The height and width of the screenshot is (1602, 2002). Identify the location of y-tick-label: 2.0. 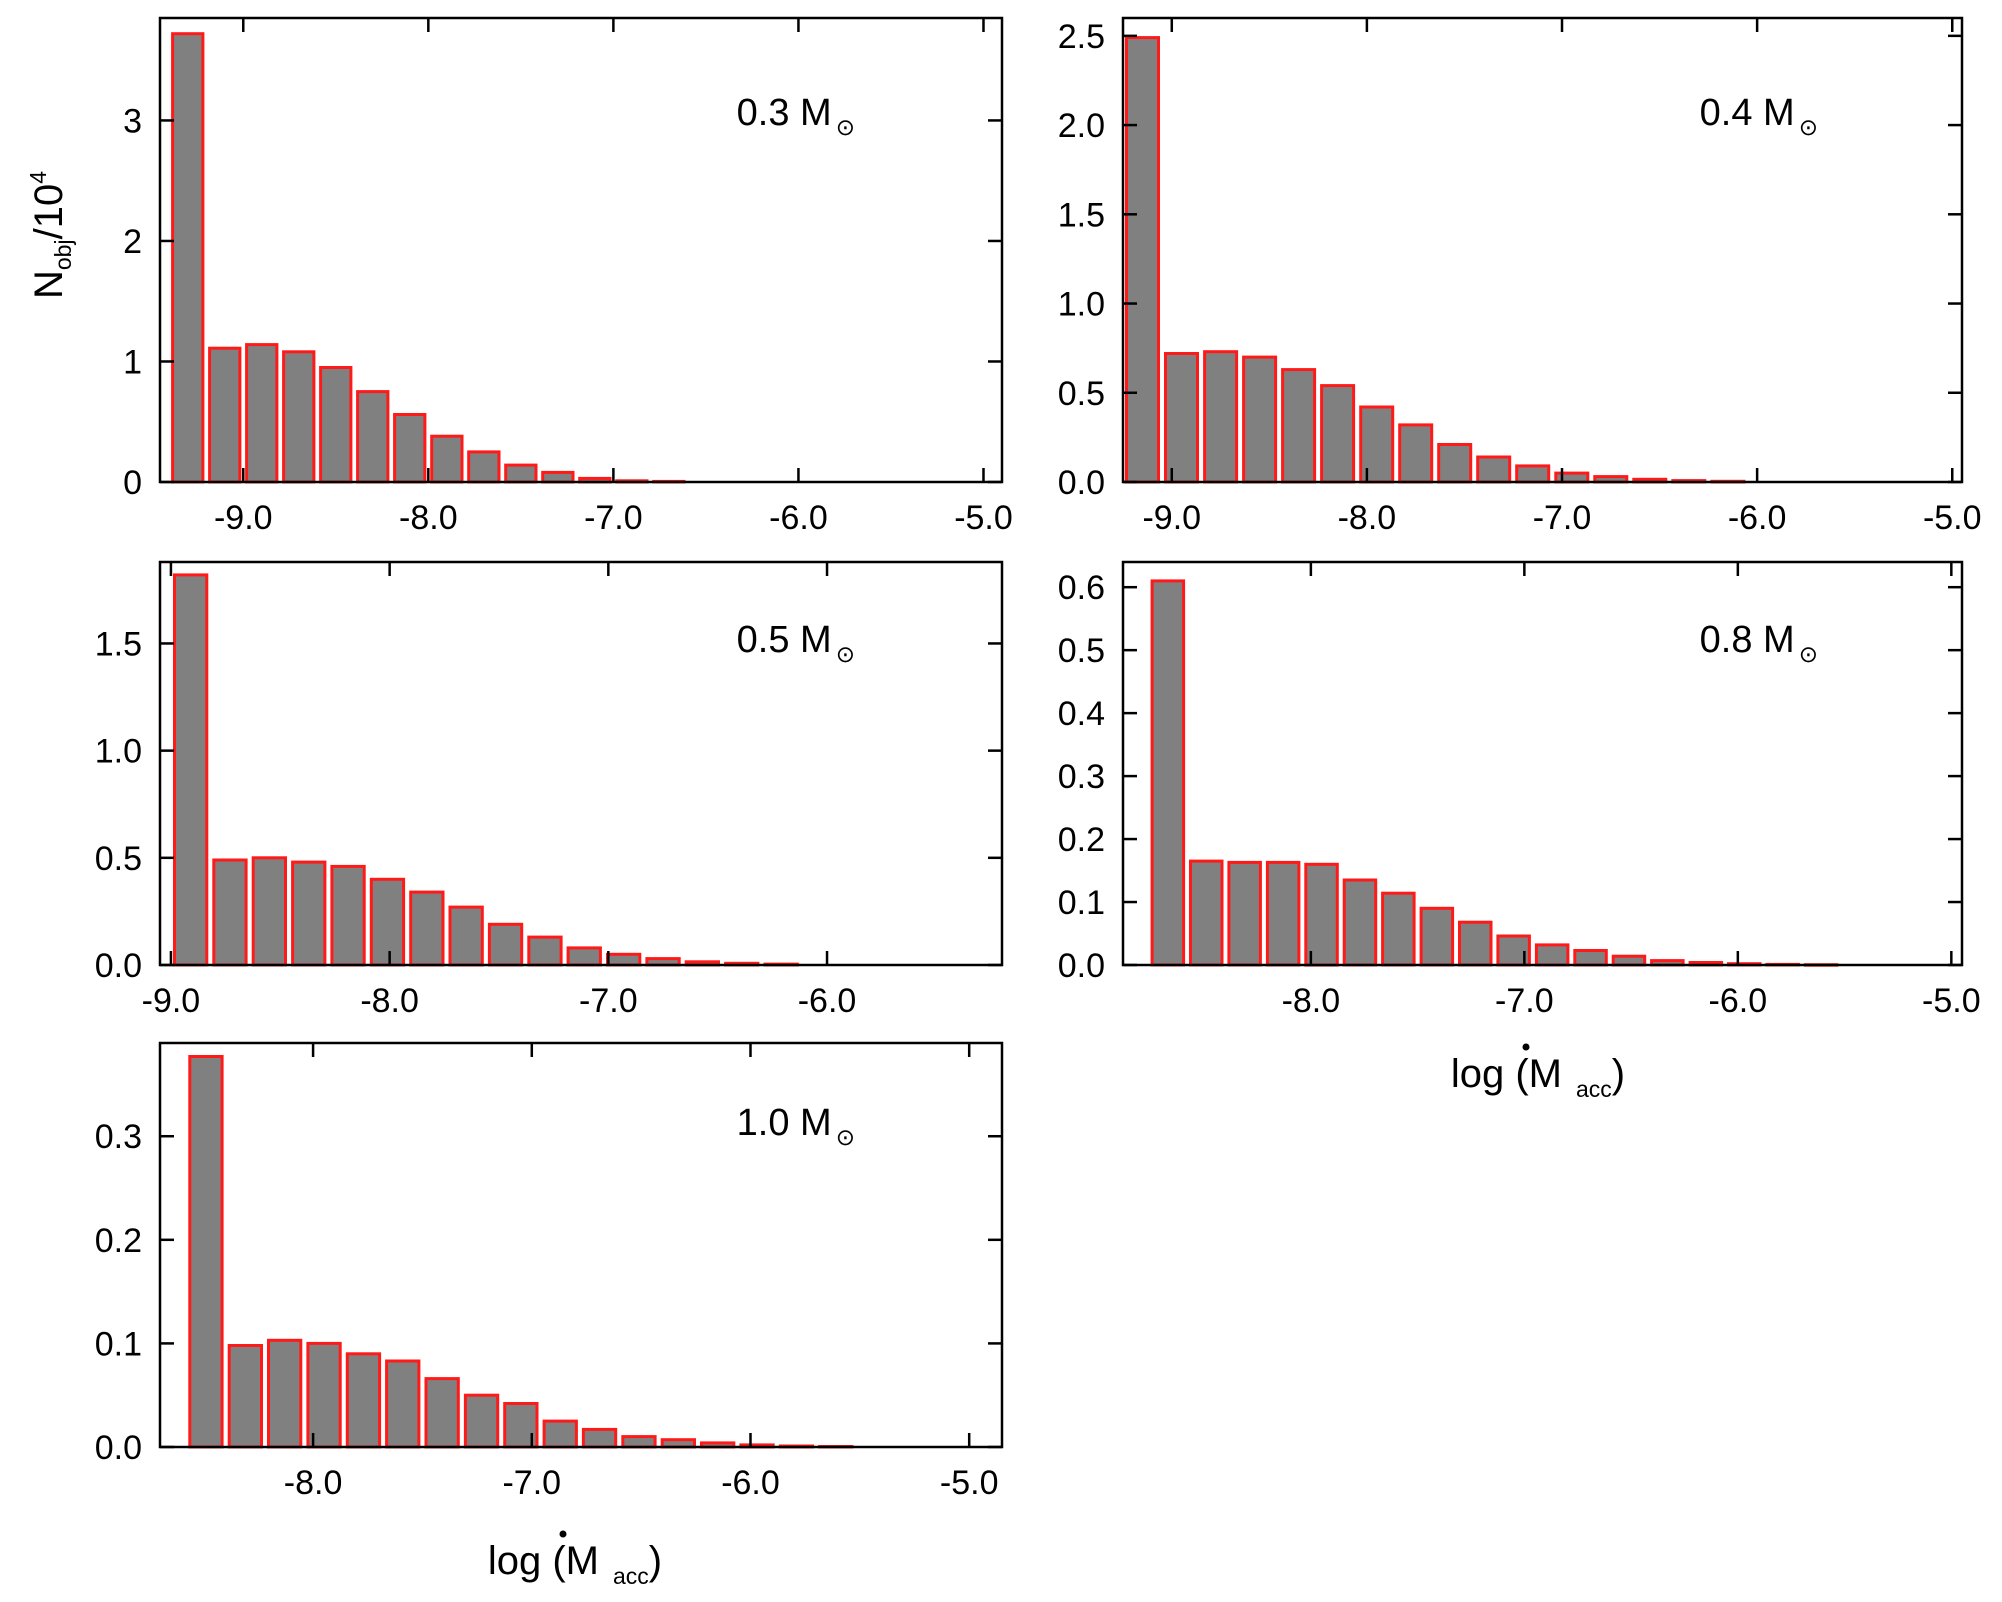
(1081, 126).